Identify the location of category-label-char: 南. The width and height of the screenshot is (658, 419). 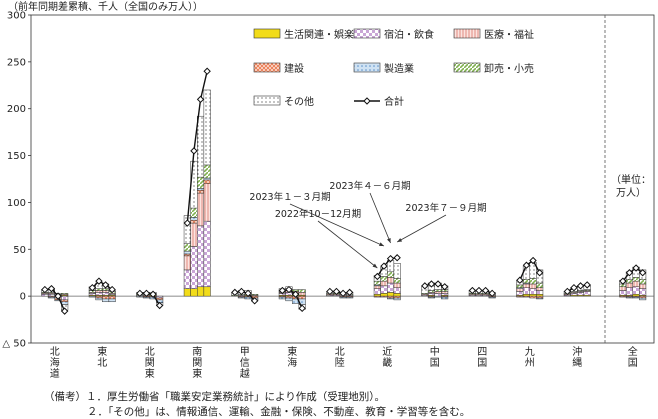
(197, 351).